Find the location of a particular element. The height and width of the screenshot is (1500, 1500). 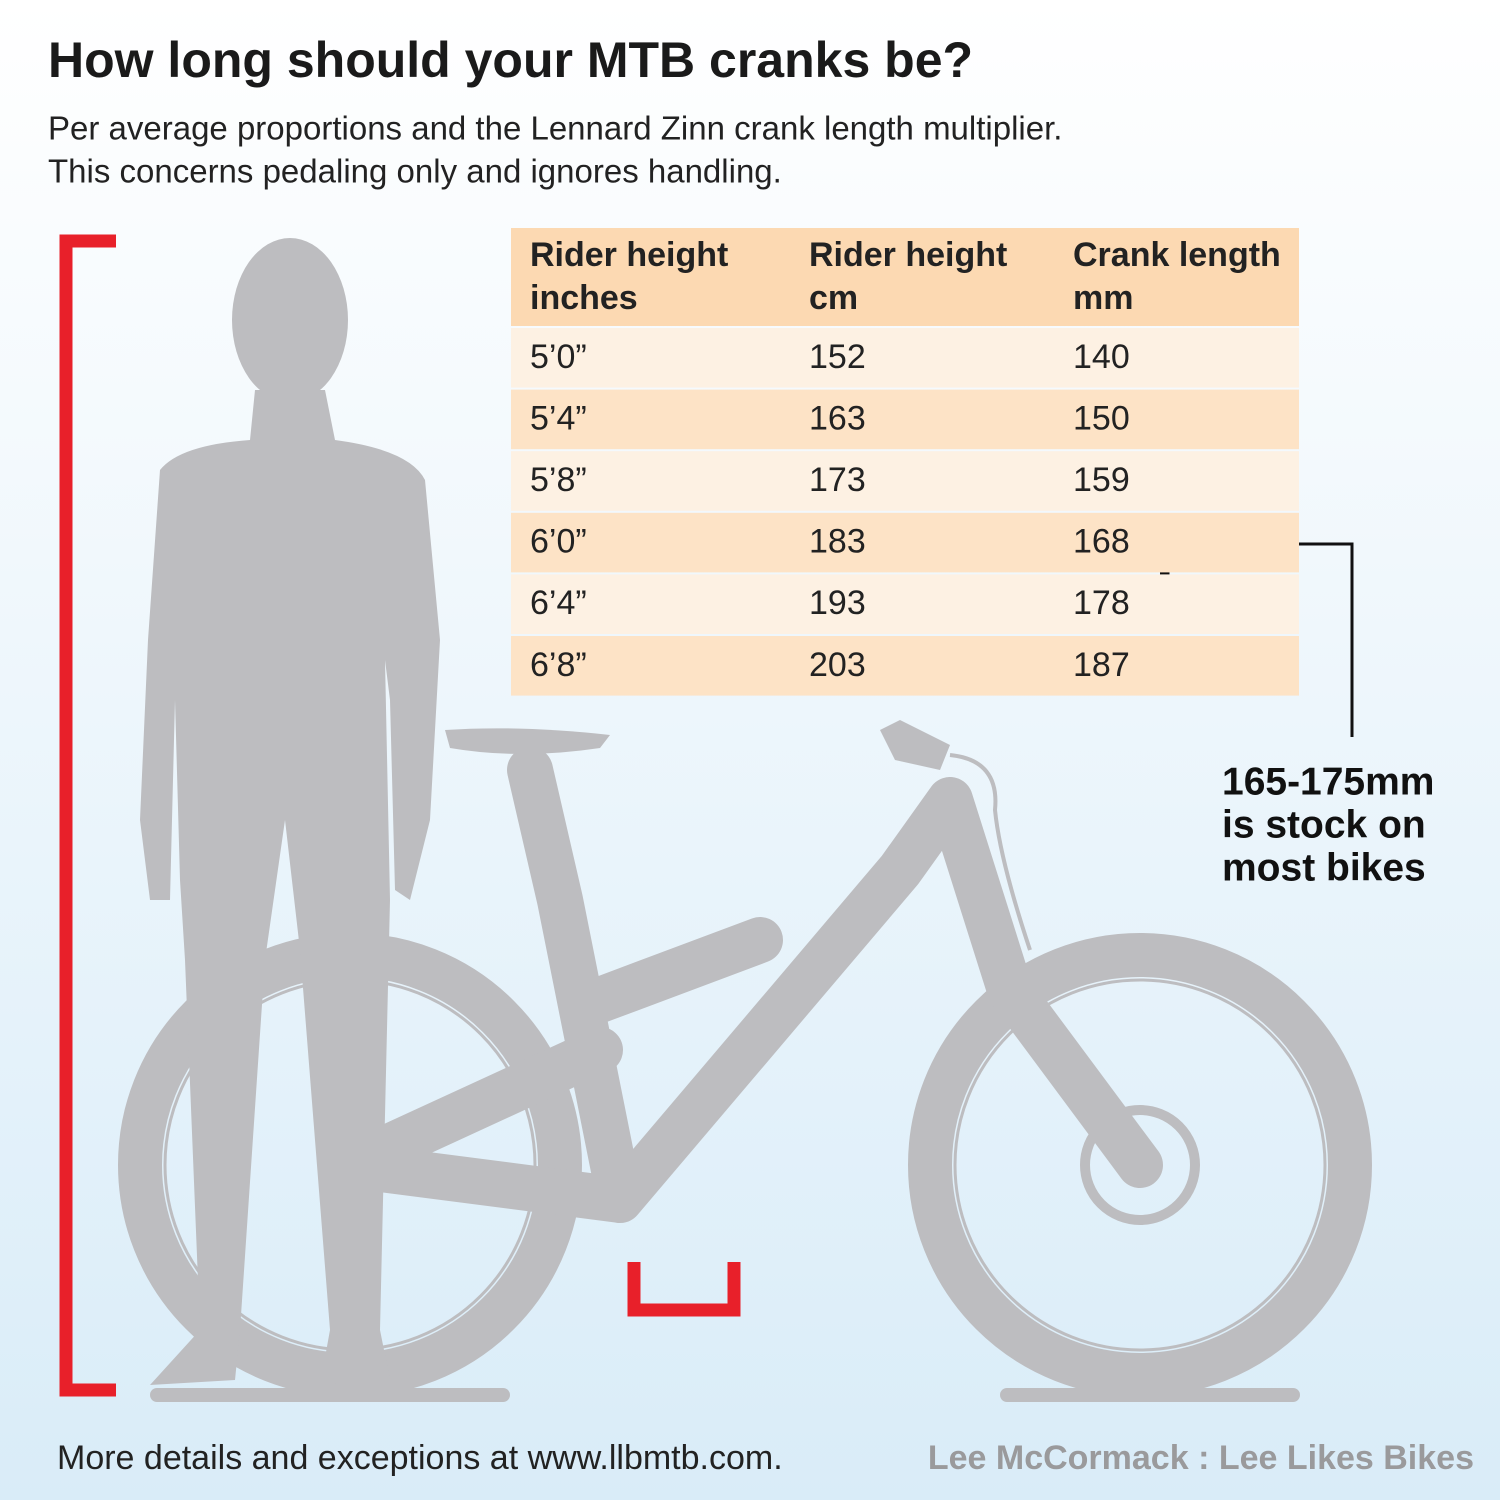

annotation: is stock on is located at coordinates (1324, 824).